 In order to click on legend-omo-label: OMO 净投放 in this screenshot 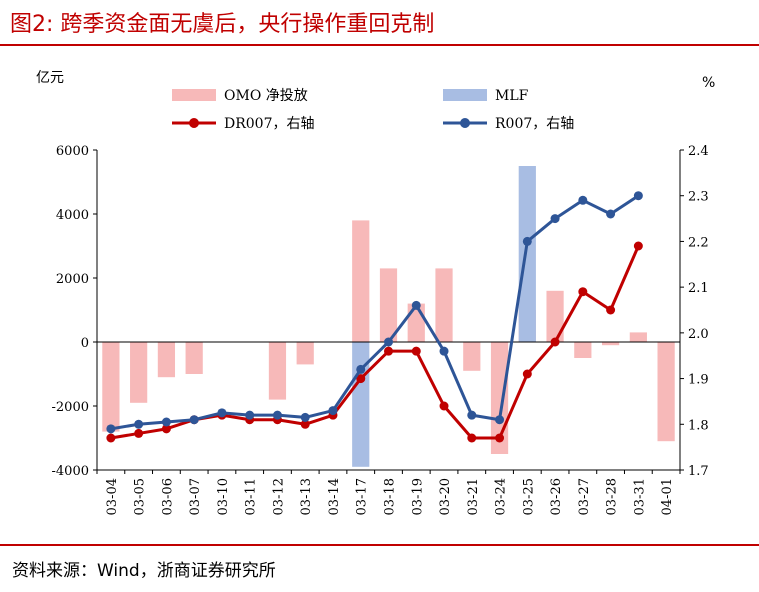, I will do `click(266, 96)`.